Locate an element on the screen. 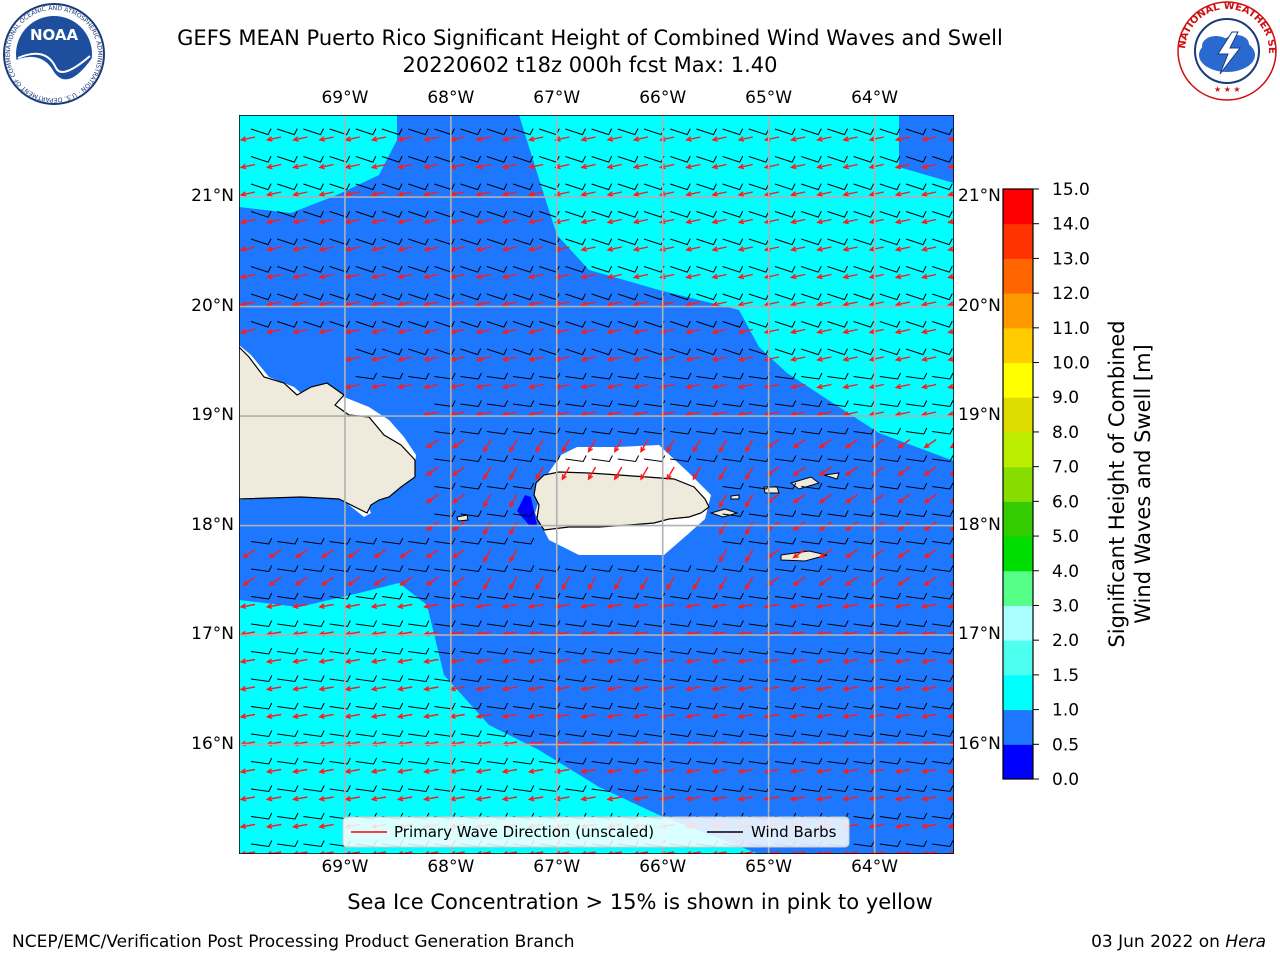  colorbar-tick-label: 4.0 is located at coordinates (1065, 572).